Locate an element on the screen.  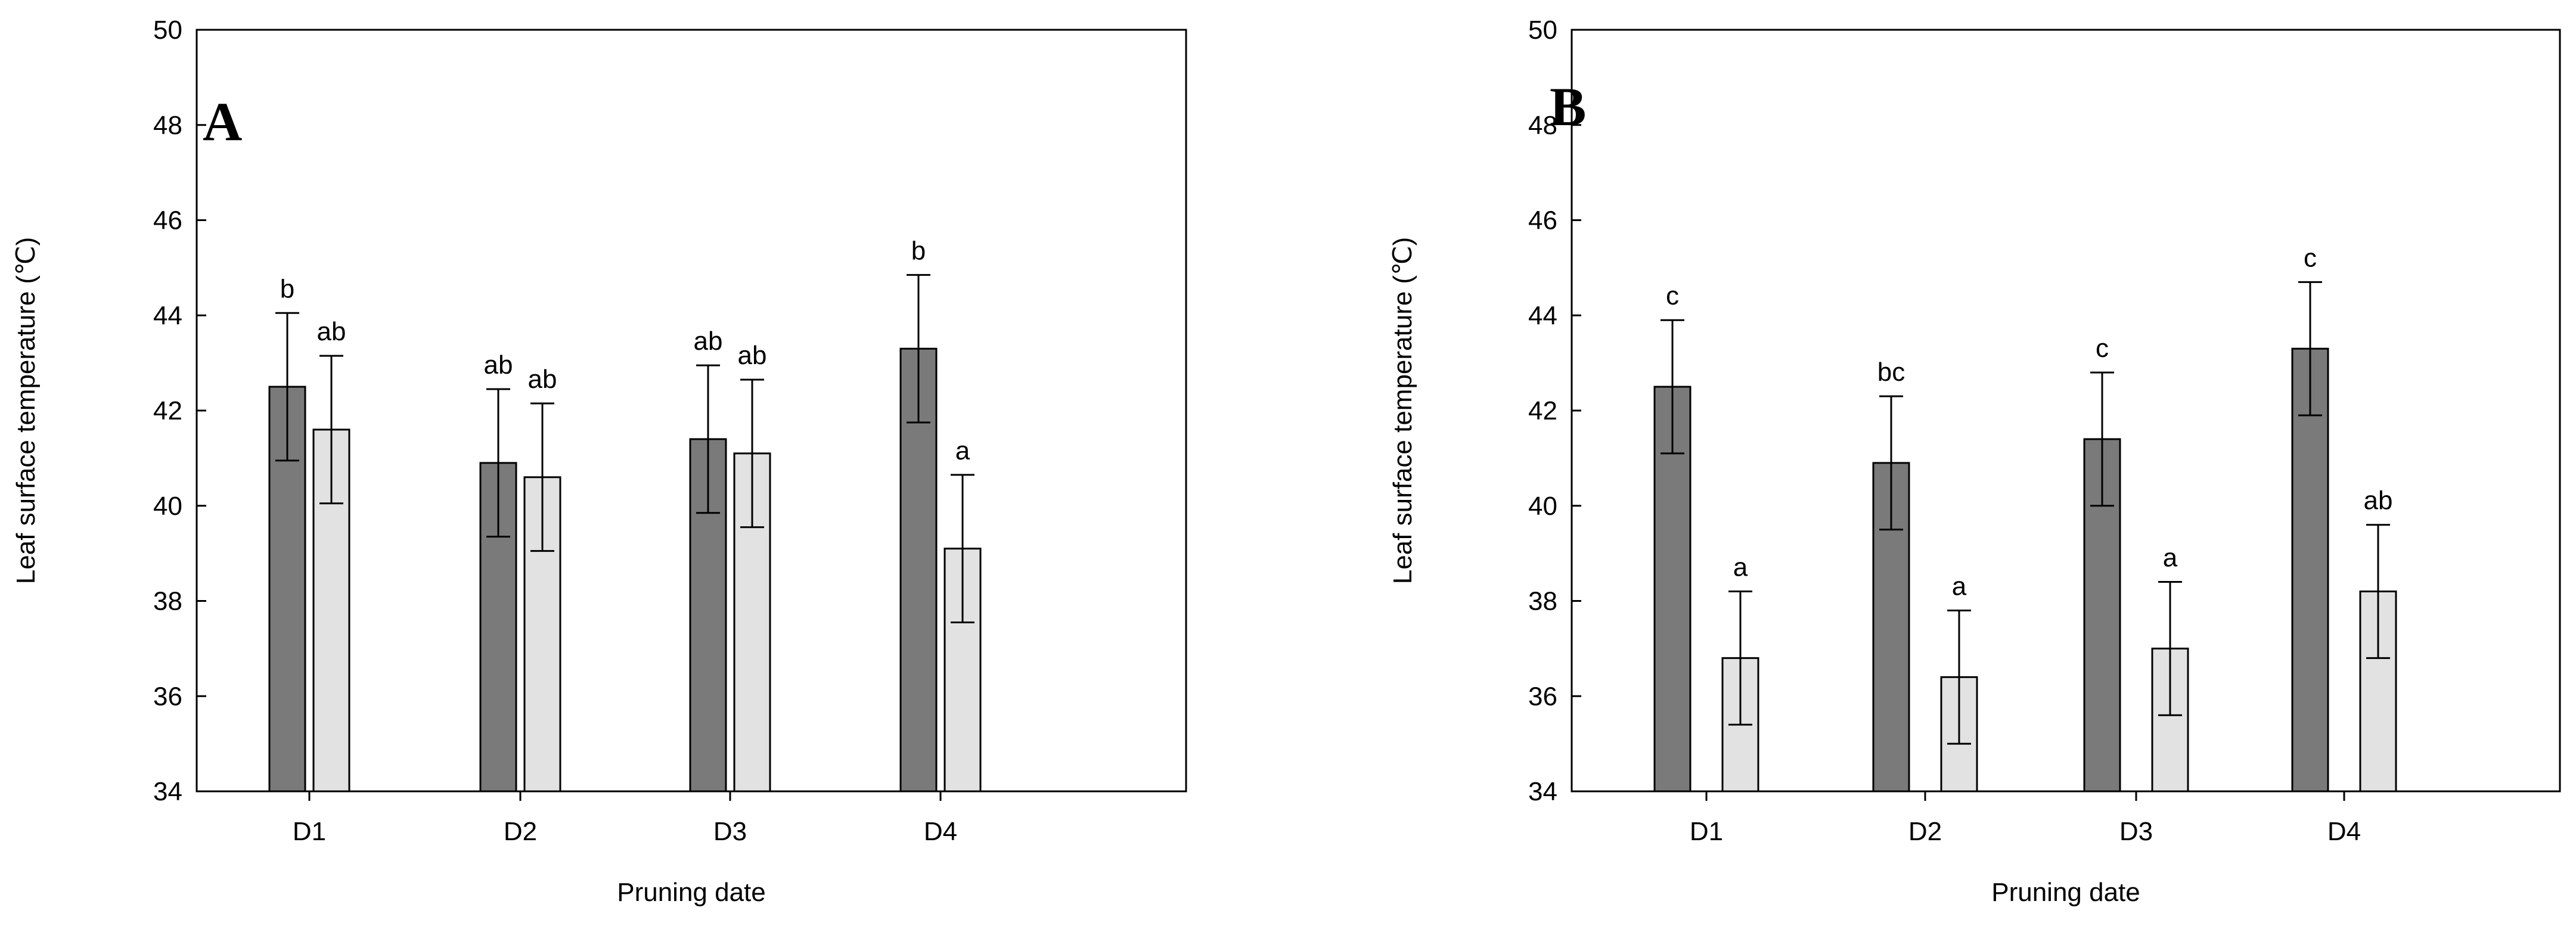
significance-letter: bc is located at coordinates (1891, 372).